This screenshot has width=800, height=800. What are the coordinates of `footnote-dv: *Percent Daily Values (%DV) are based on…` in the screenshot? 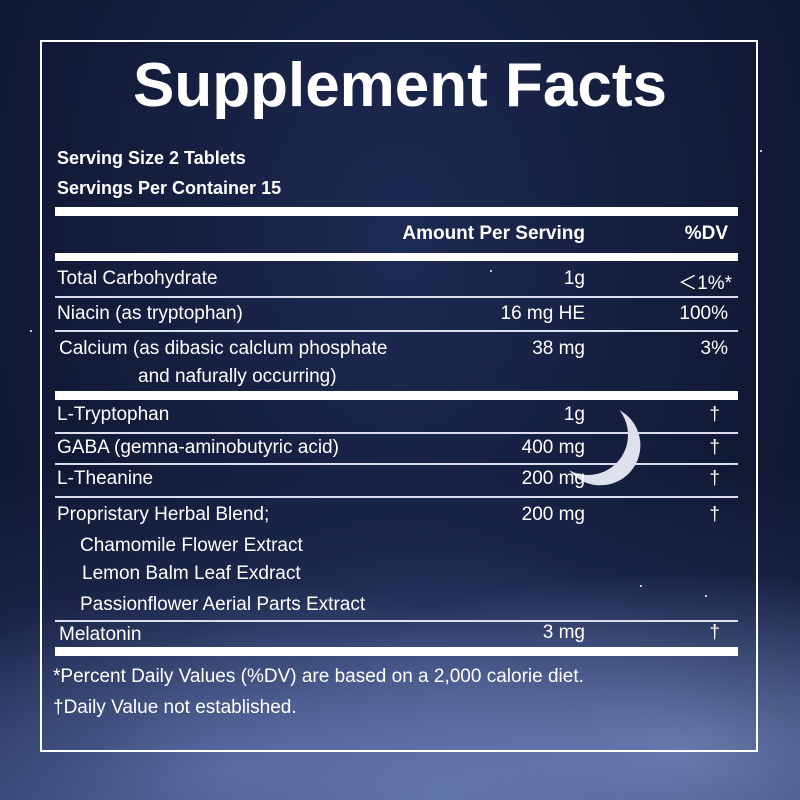 It's located at (318, 676).